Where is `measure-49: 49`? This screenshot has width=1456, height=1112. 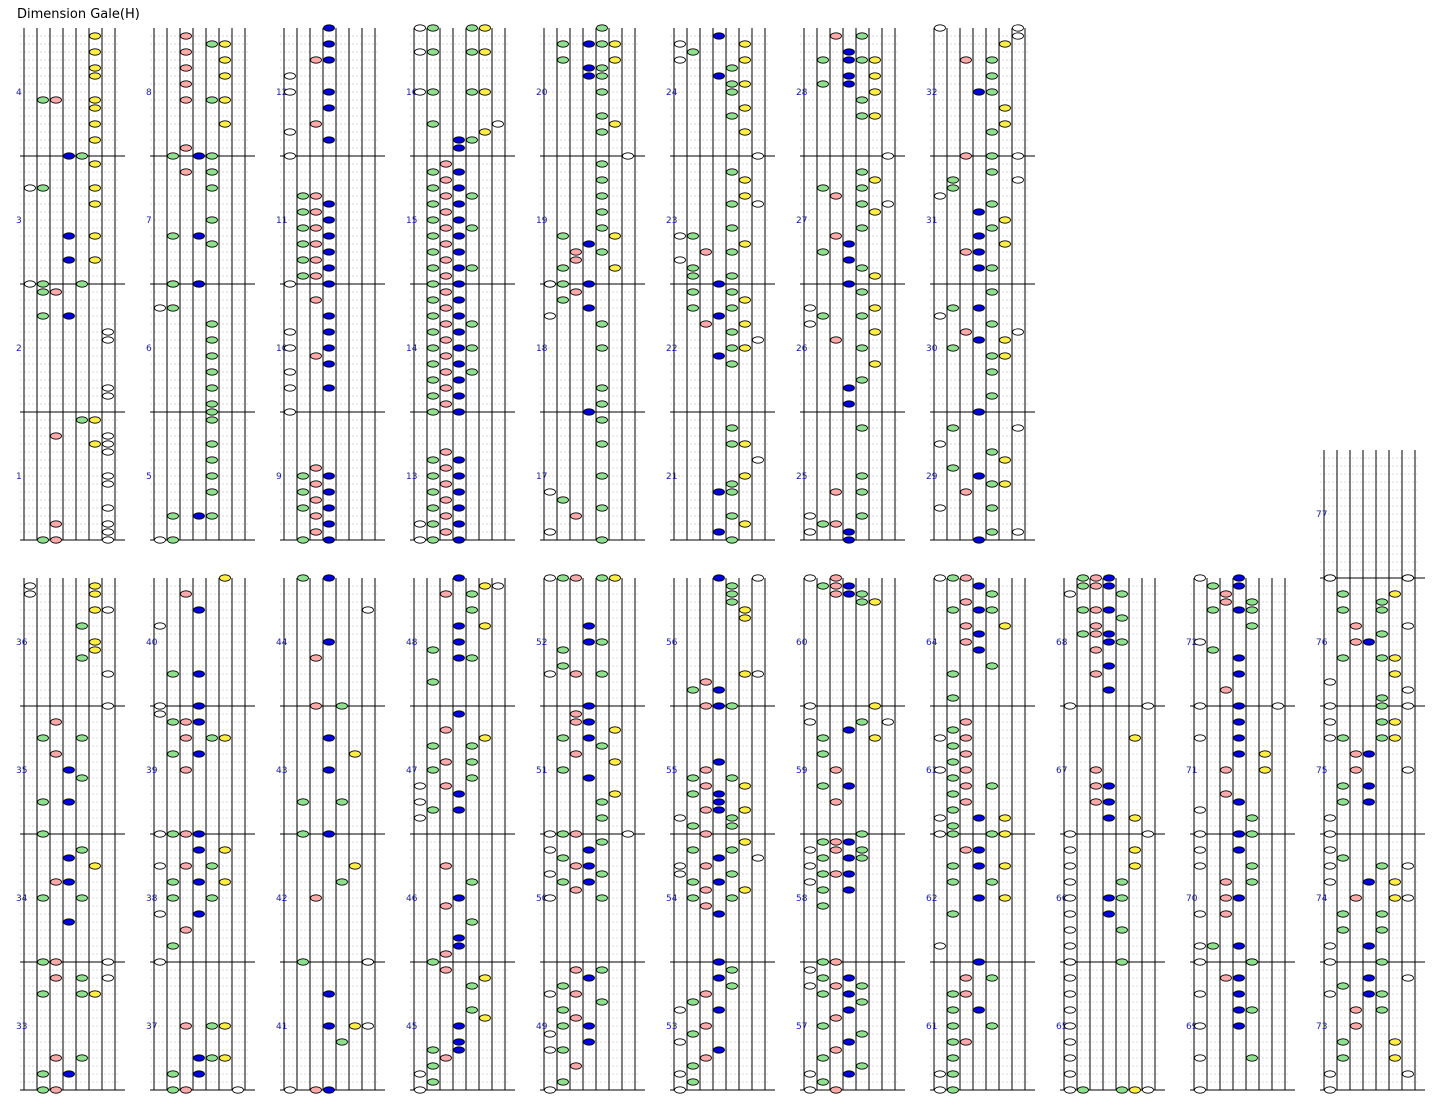
measure-49: 49 is located at coordinates (590, 1026).